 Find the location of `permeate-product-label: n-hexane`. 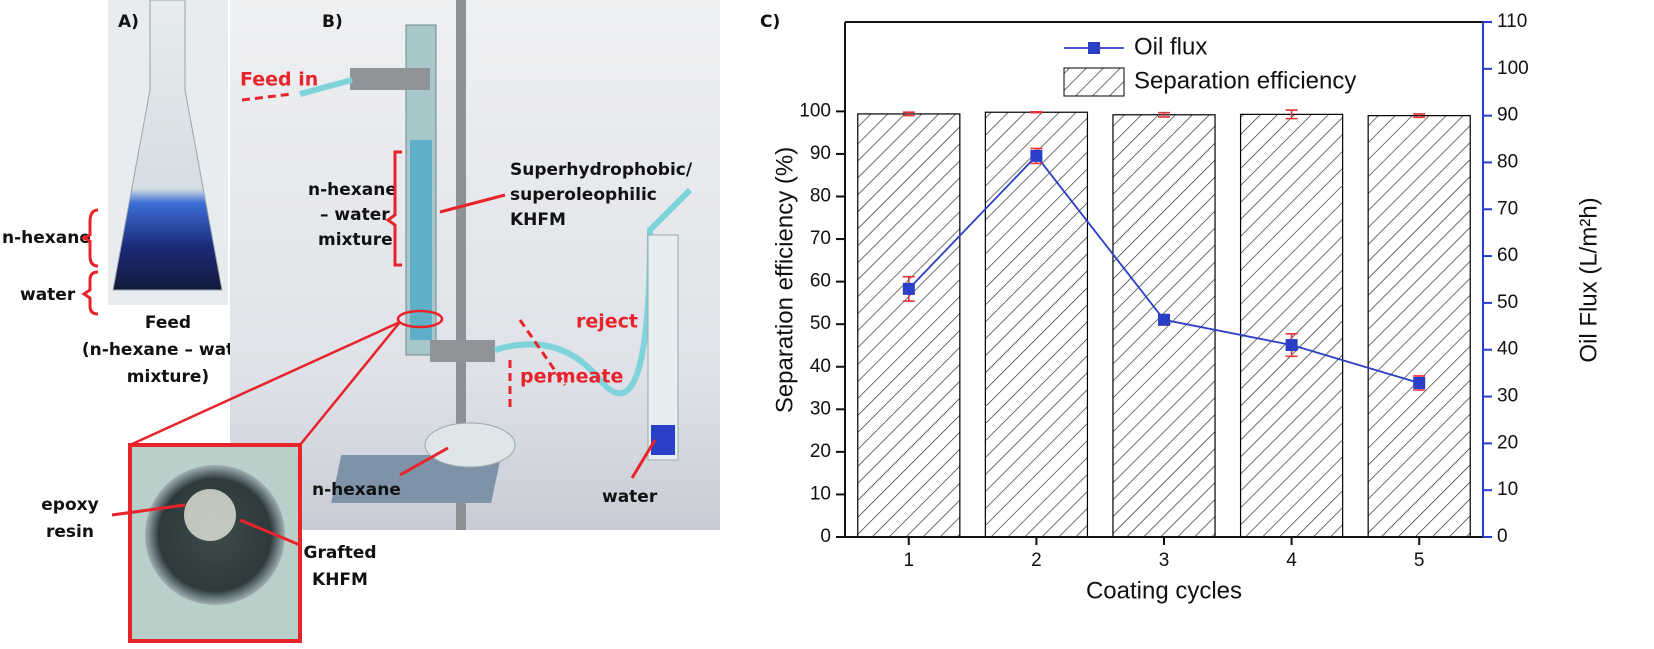

permeate-product-label: n-hexane is located at coordinates (356, 490).